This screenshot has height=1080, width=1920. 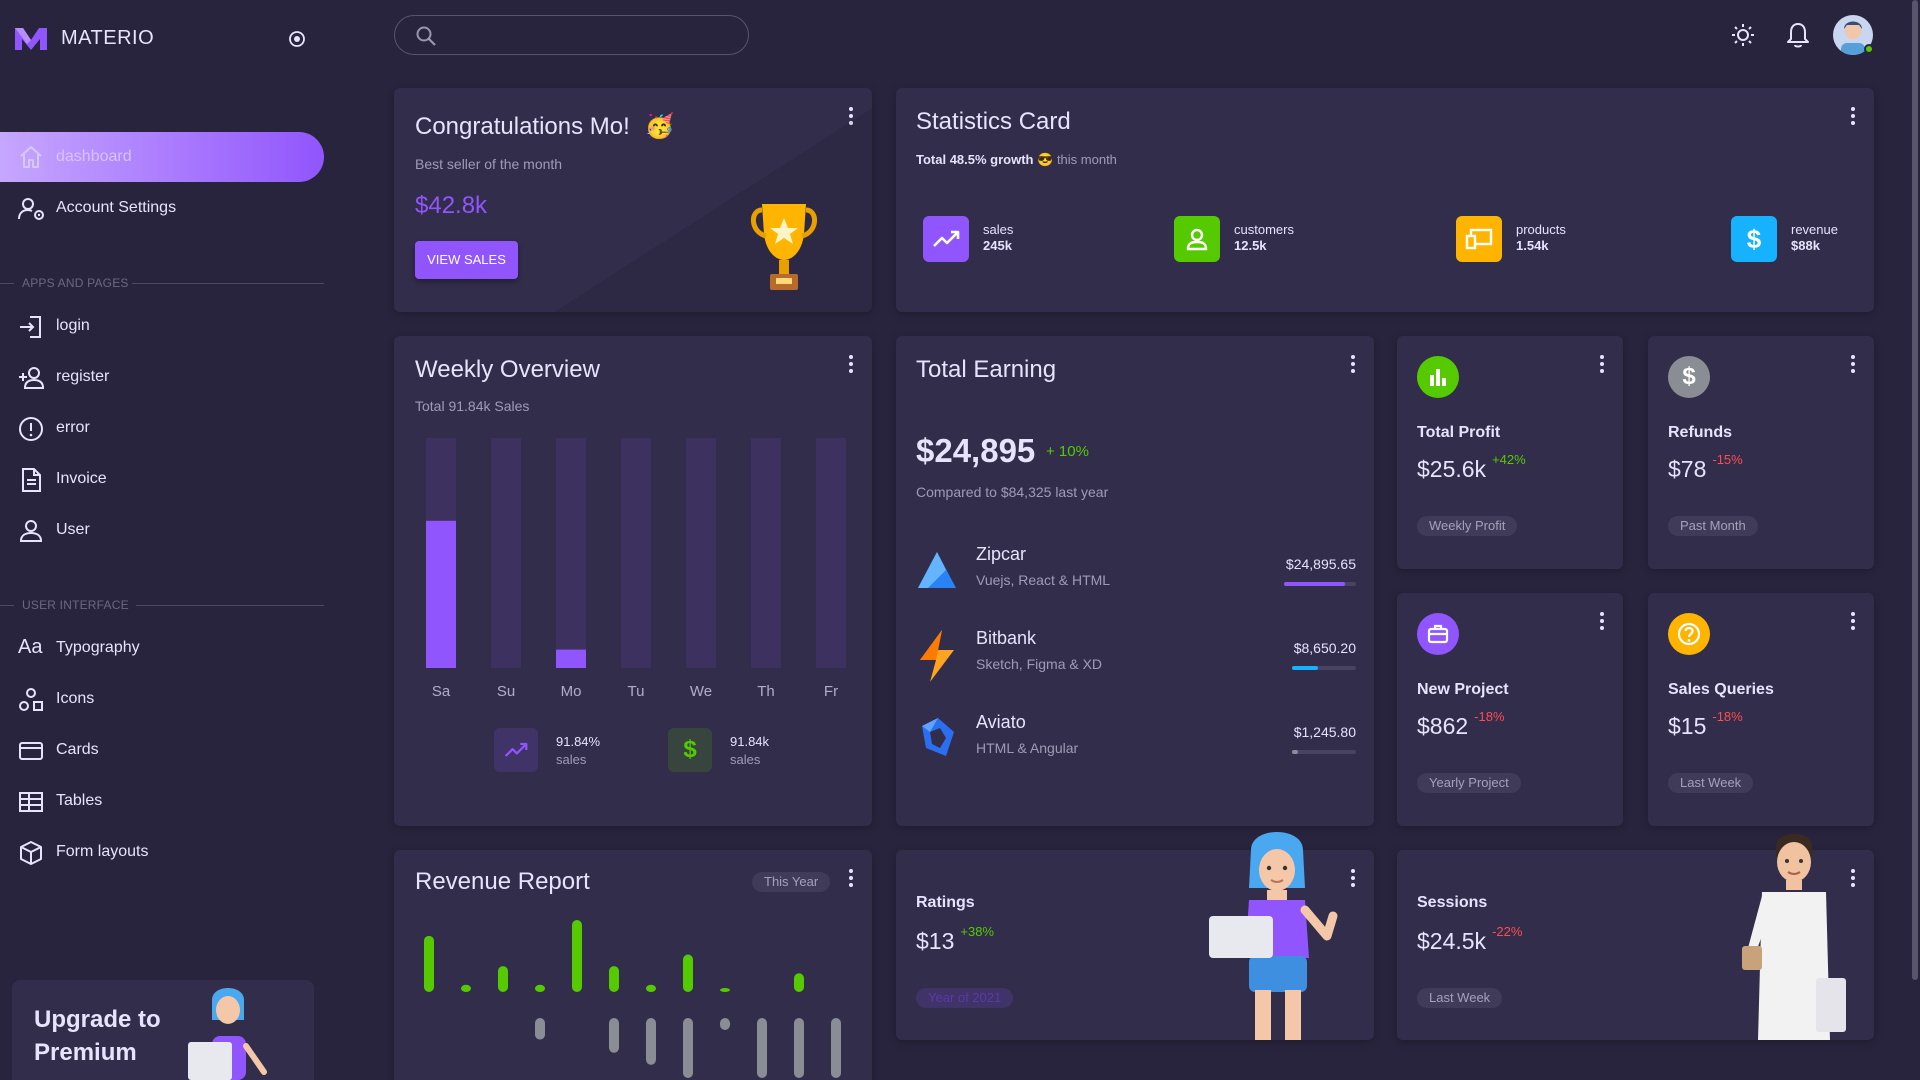 What do you see at coordinates (102, 851) in the screenshot?
I see `sidebar-item-label: Form layouts` at bounding box center [102, 851].